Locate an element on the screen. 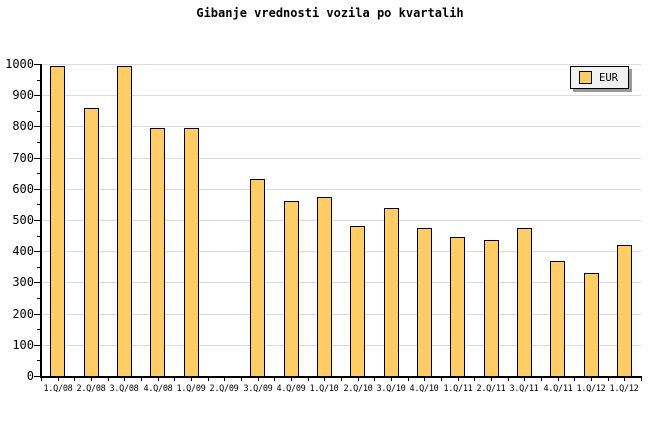 The image size is (660, 440). x-axis-label: 3.Q/08 is located at coordinates (124, 389).